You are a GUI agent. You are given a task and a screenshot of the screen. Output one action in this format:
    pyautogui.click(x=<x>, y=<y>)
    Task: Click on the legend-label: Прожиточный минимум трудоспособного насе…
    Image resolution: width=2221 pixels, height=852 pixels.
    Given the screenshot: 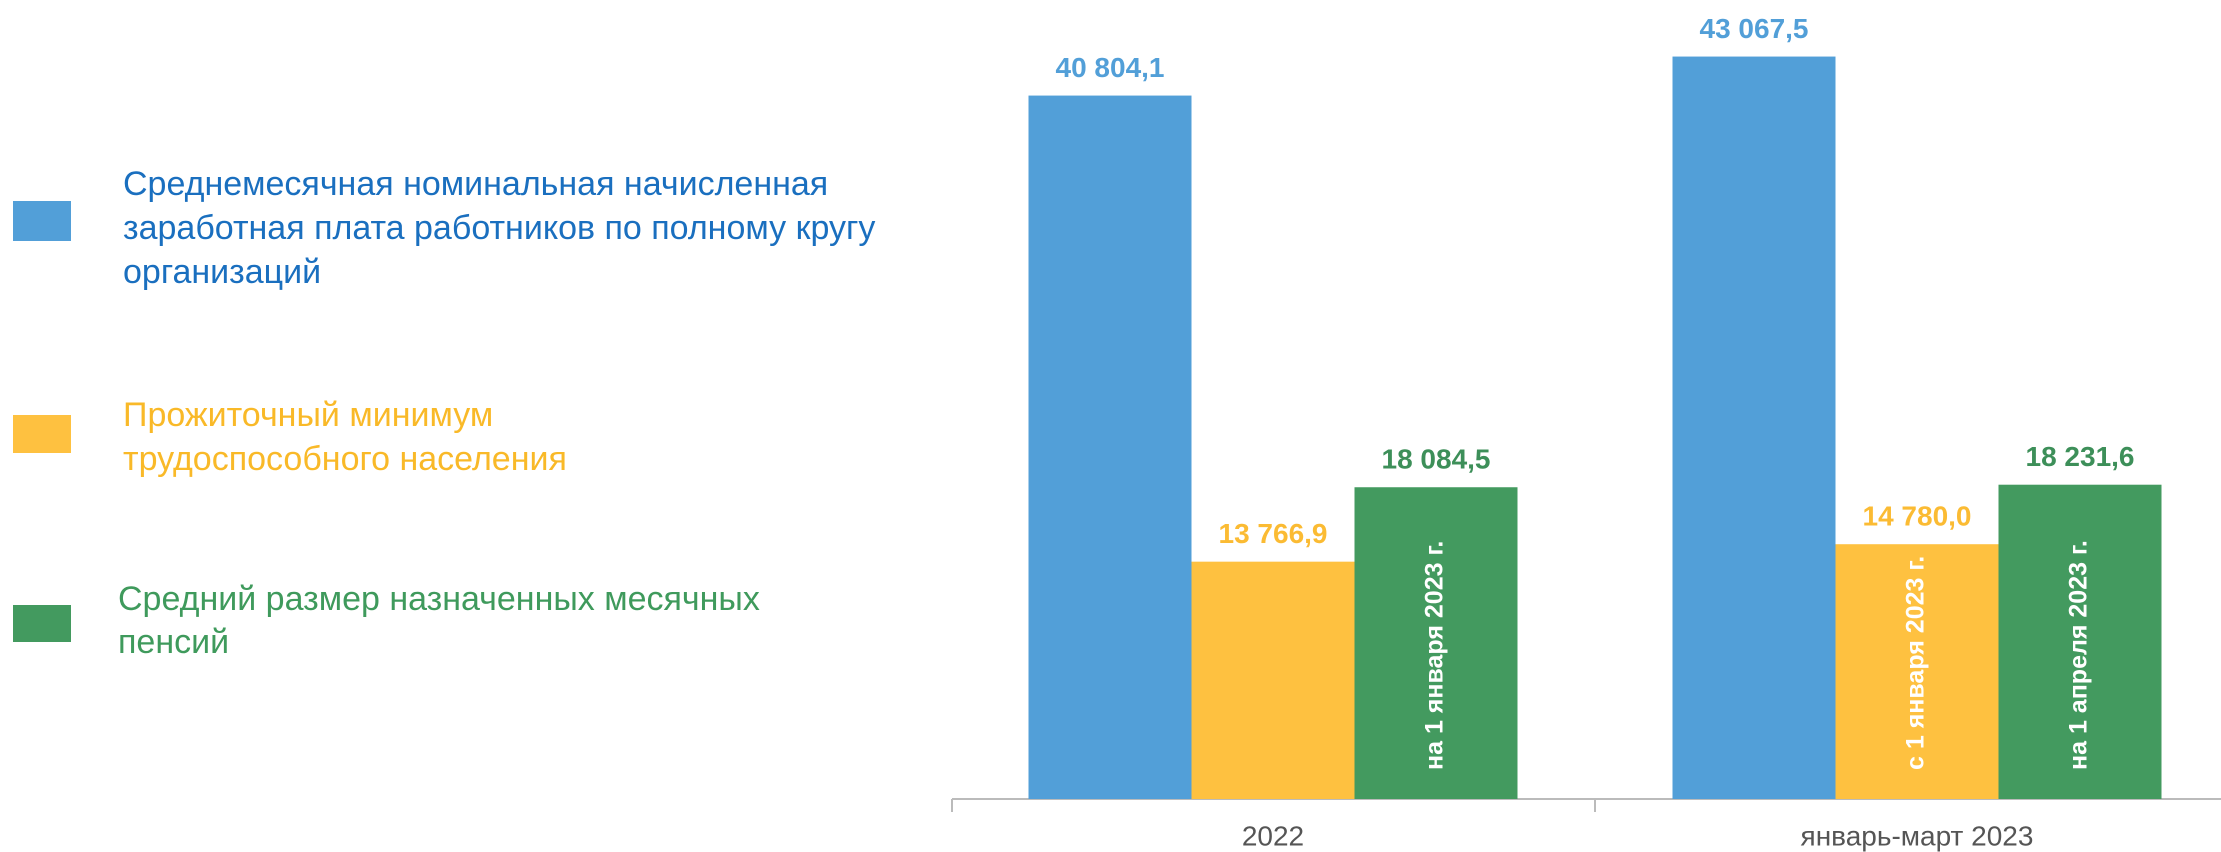 What is the action you would take?
    pyautogui.click(x=345, y=437)
    